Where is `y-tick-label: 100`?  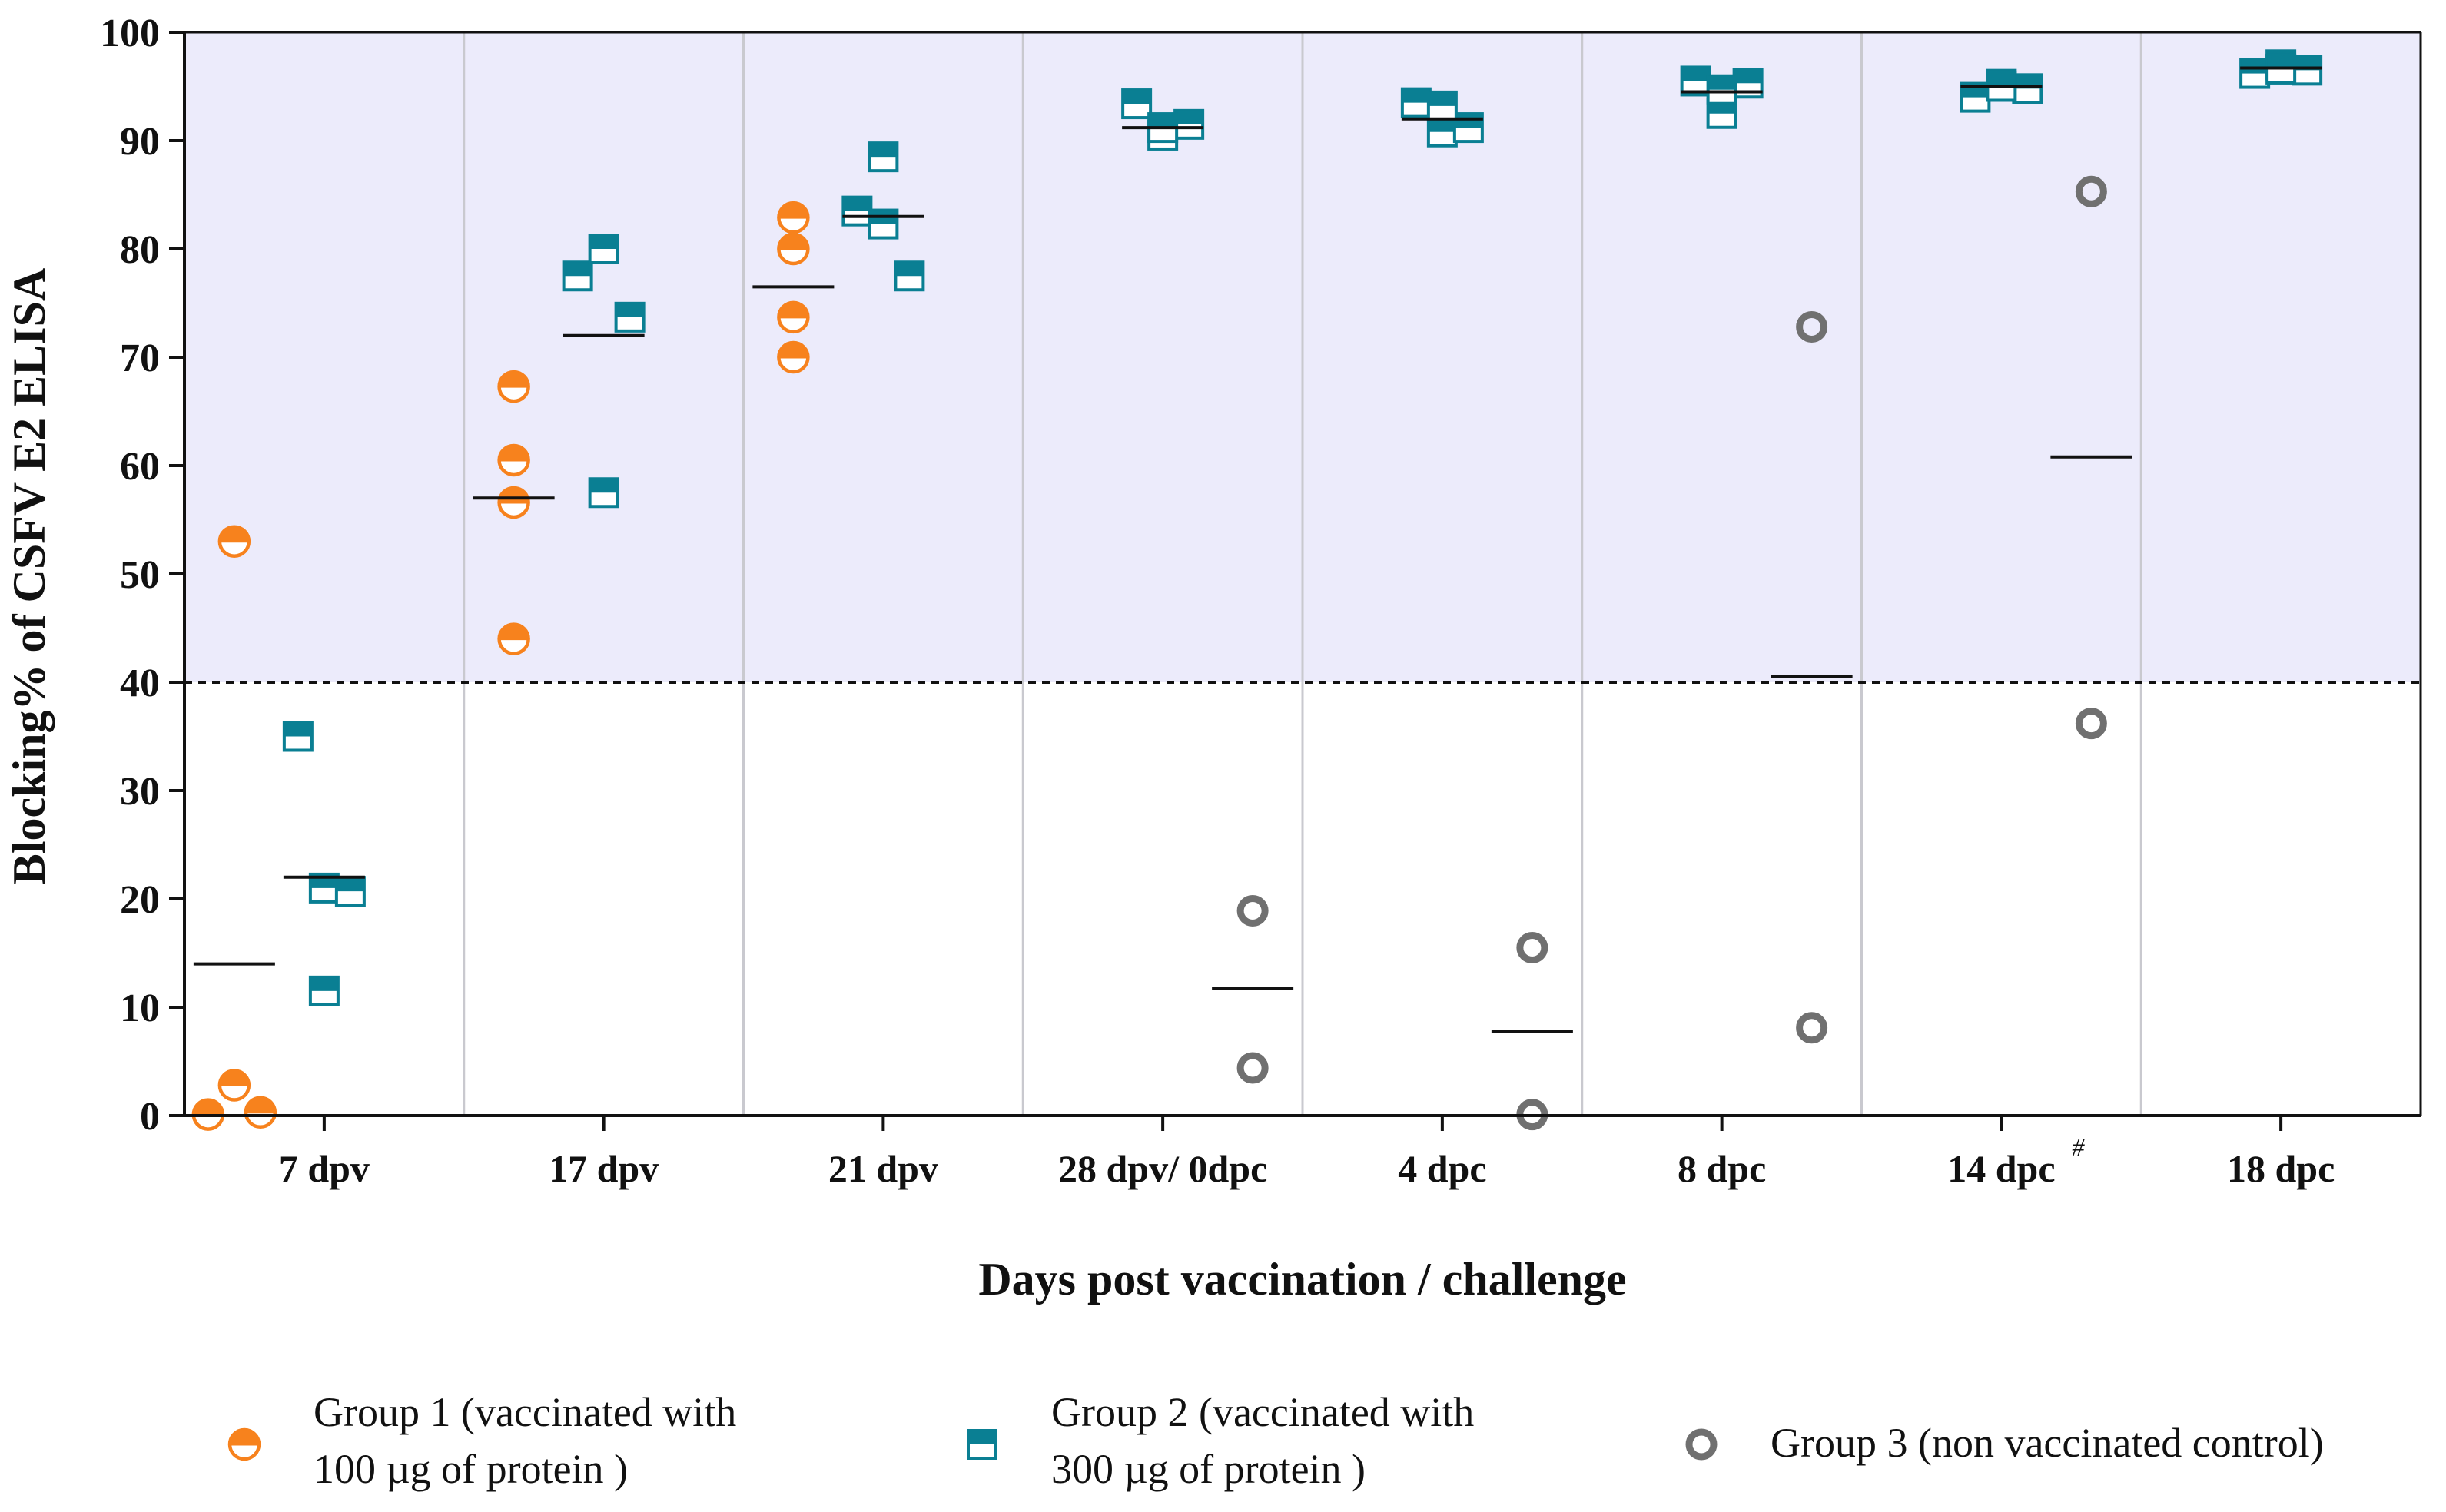
y-tick-label: 100 is located at coordinates (130, 33).